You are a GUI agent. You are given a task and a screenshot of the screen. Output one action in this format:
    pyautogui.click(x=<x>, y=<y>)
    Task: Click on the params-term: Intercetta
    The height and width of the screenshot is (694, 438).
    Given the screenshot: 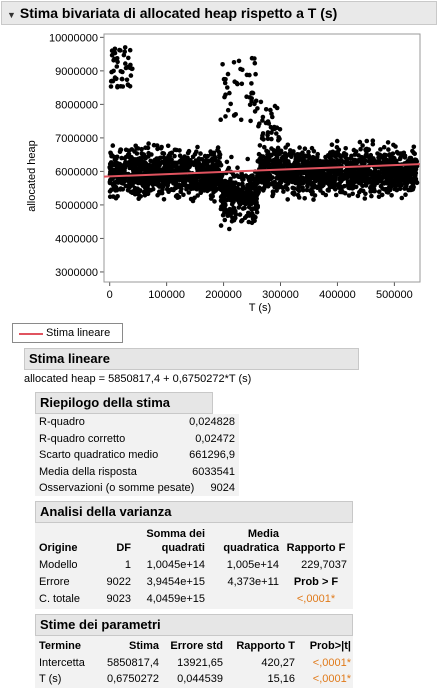 What is the action you would take?
    pyautogui.click(x=62, y=663)
    